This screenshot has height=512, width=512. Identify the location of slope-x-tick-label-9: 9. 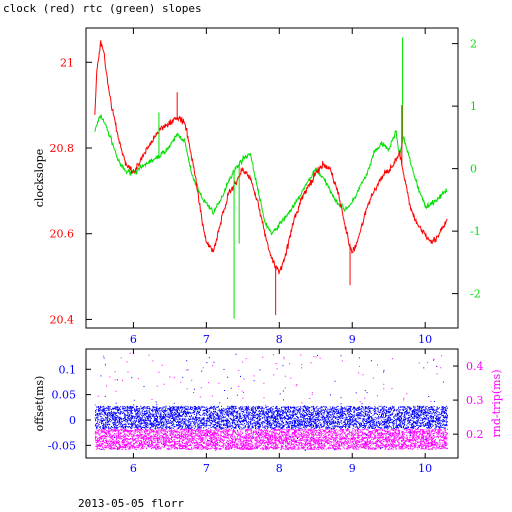
(352, 339).